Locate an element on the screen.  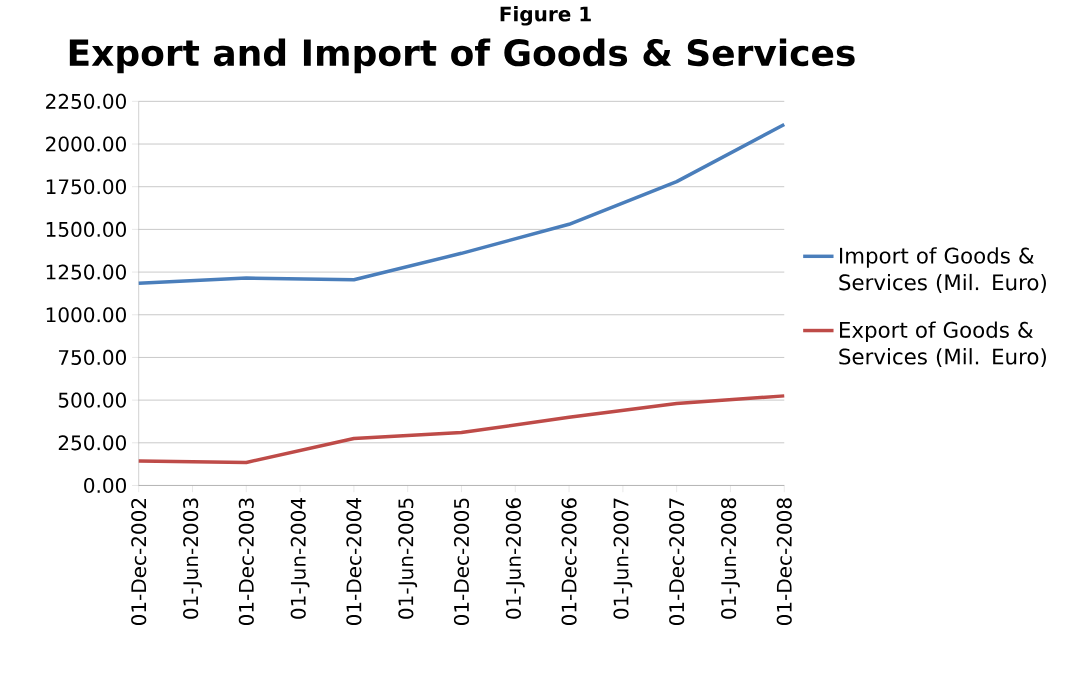
x-tick-label: 01-Jun-2006 is located at coordinates (515, 558).